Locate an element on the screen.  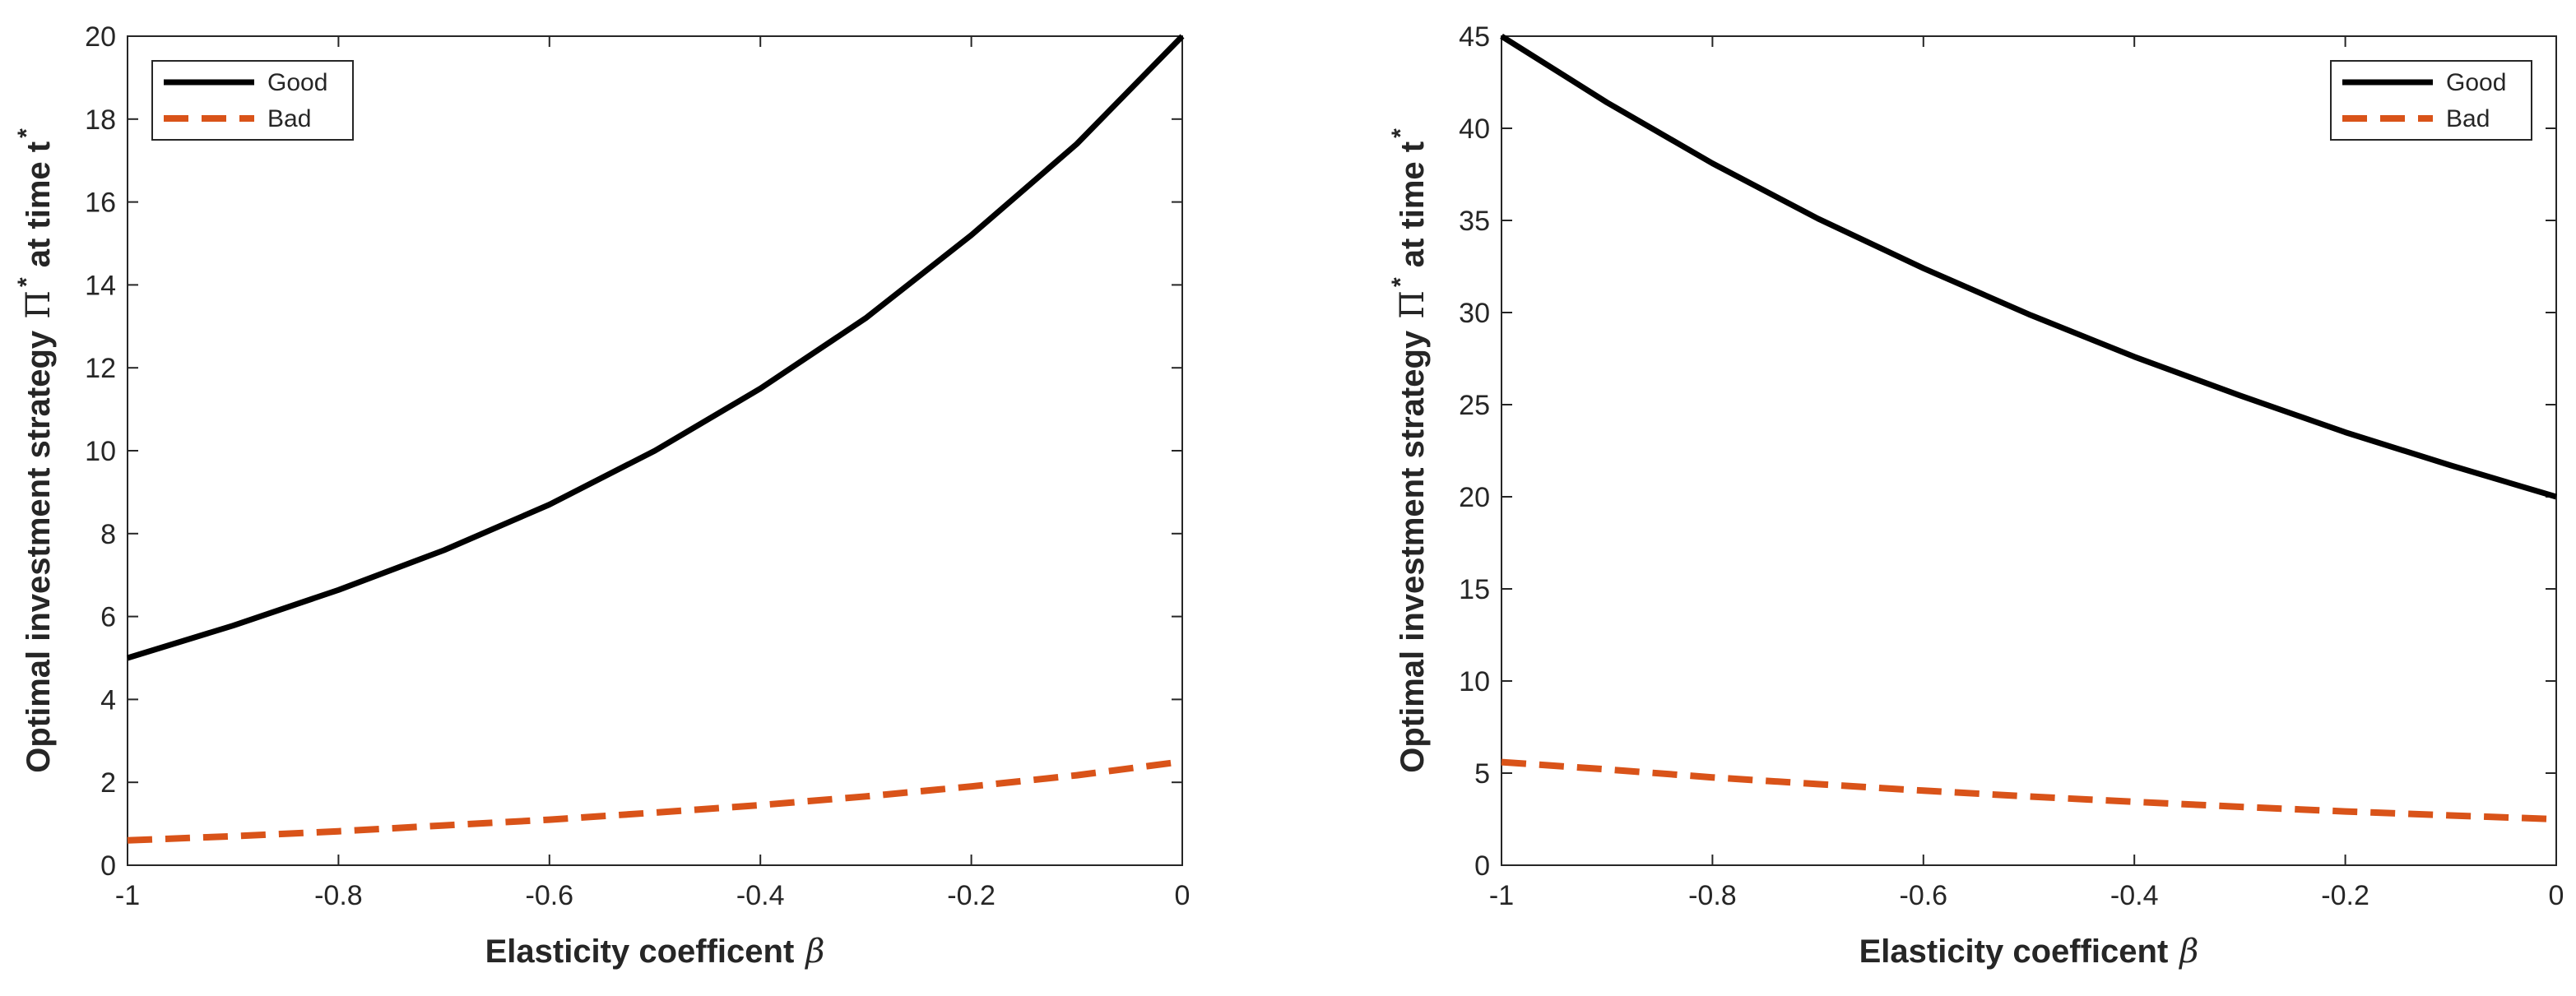
y-tick-label: 16 is located at coordinates (100, 203).